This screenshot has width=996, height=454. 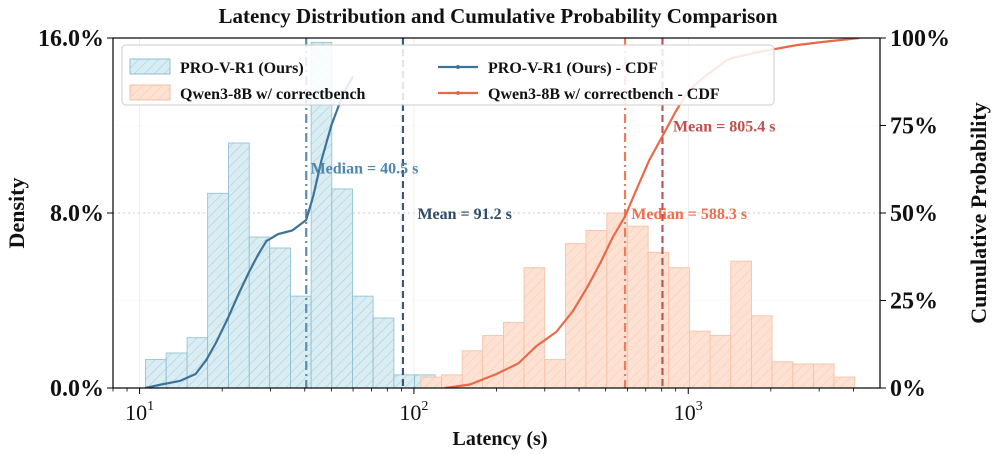 I want to click on annotation-label: Median = 588.3 s, so click(x=689, y=214).